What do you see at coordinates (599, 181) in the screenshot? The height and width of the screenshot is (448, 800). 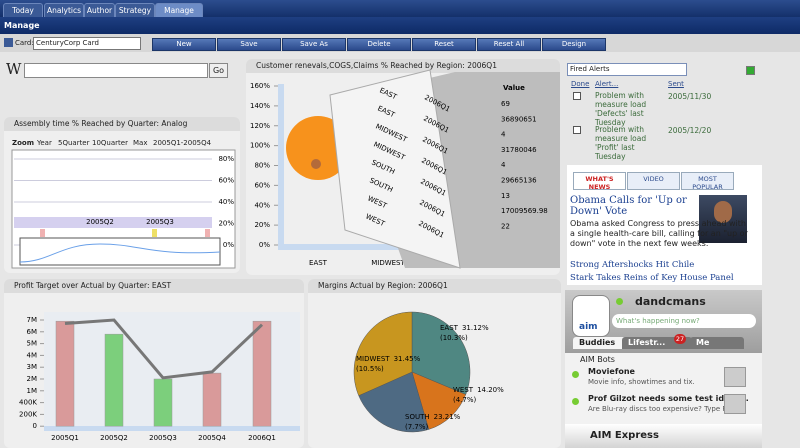 I see `news-tab: WHAT'S NEWS` at bounding box center [599, 181].